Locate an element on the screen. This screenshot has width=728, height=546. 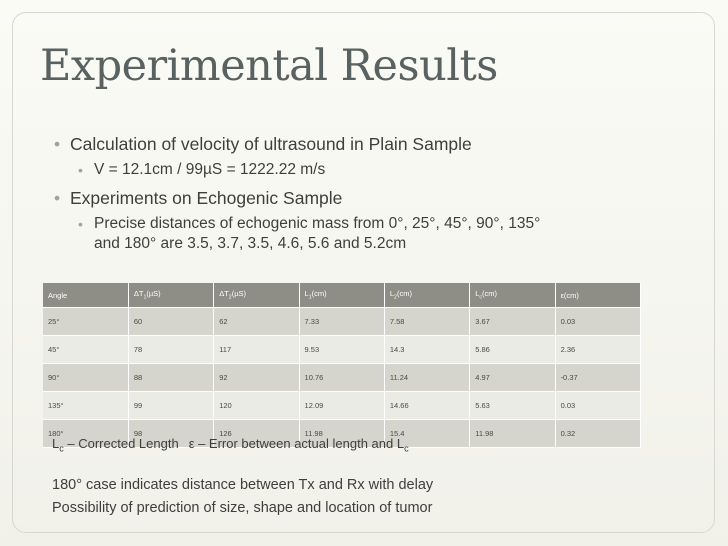
cell-l2: 14.3 is located at coordinates (427, 349).